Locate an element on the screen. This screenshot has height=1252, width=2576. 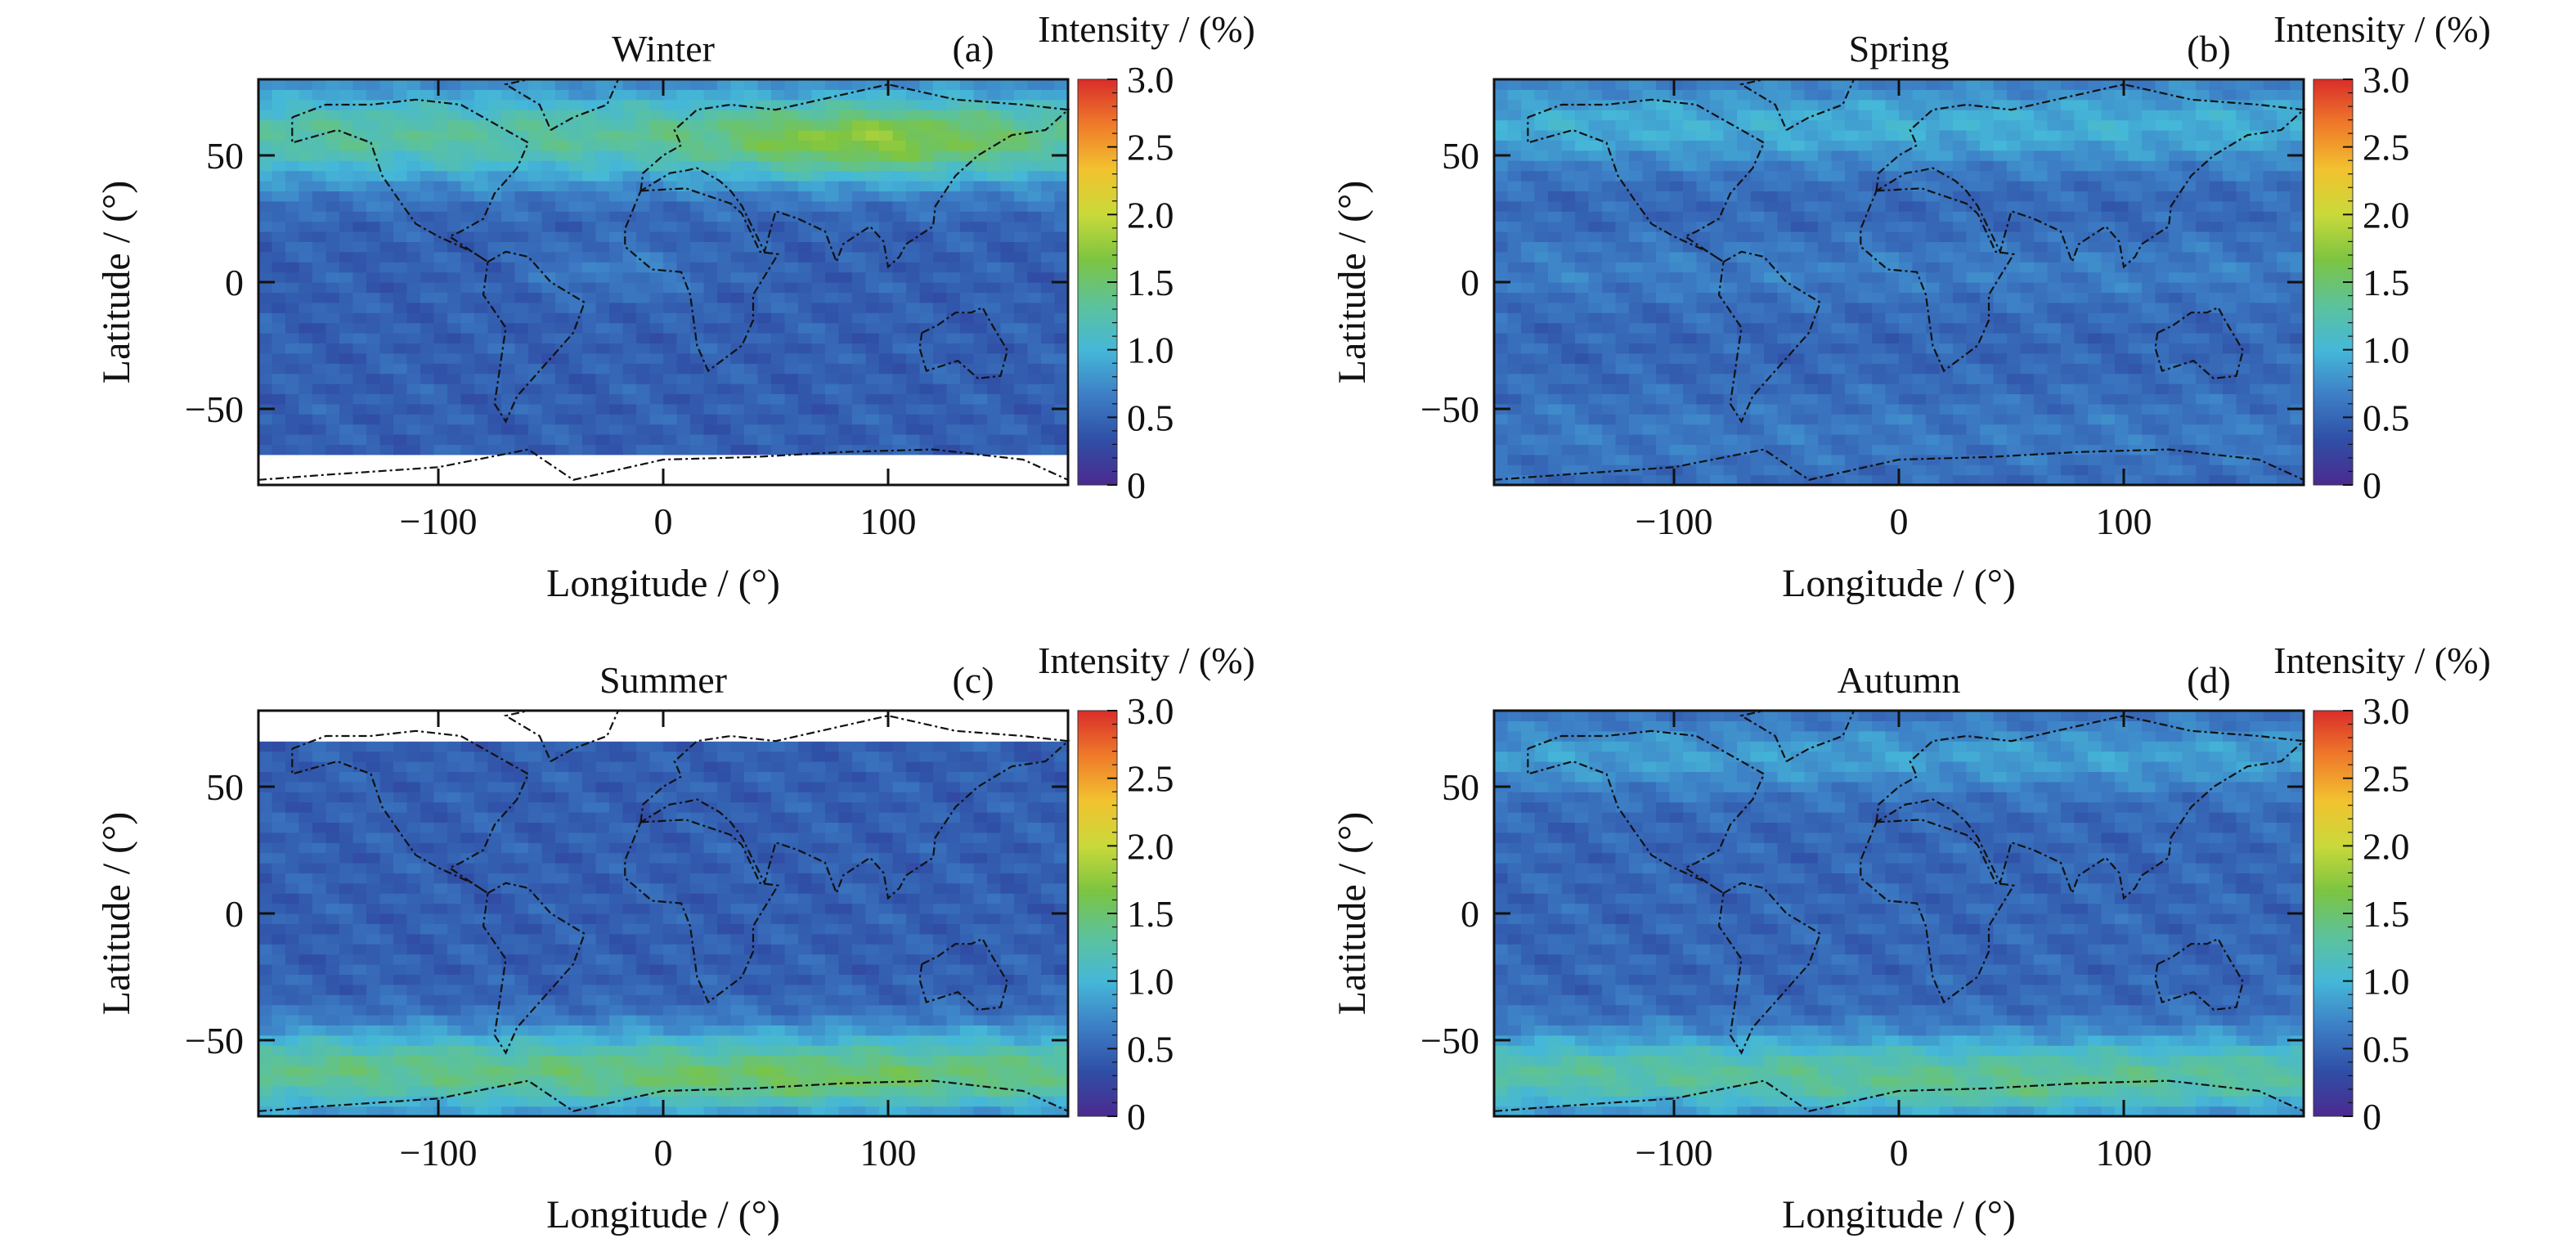
panel-label: (a) is located at coordinates (973, 49).